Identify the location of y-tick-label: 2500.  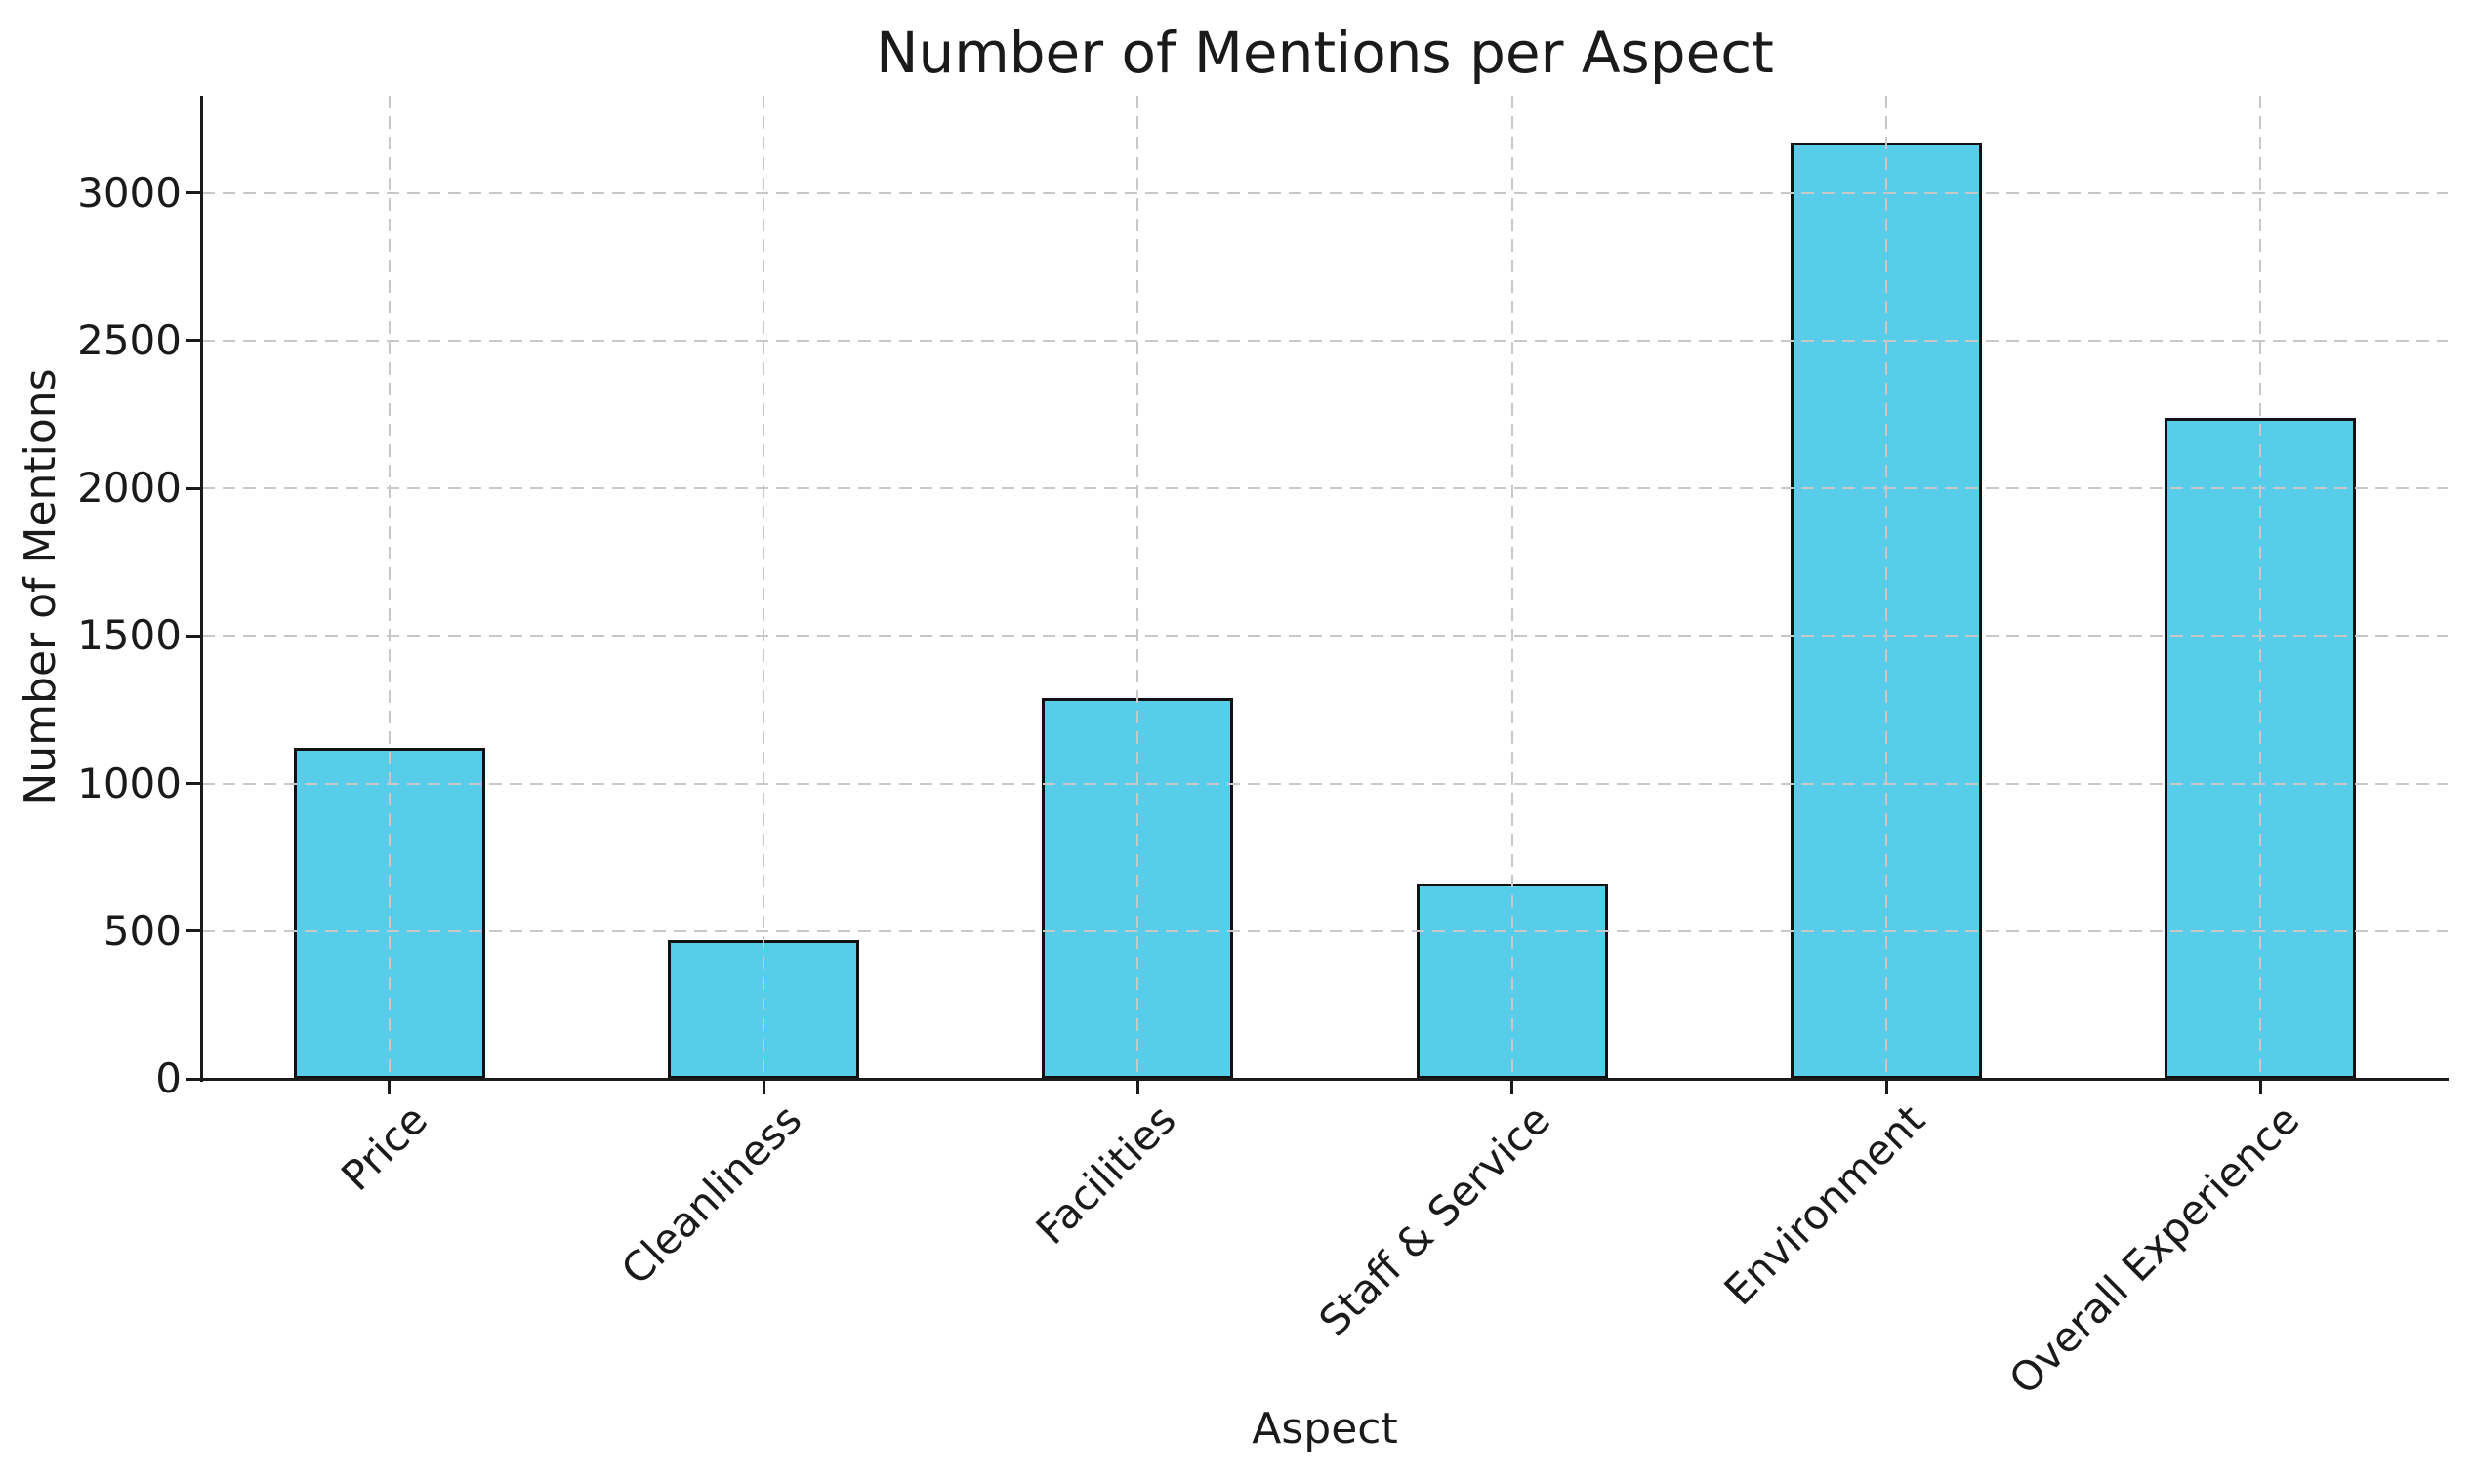
(129, 340).